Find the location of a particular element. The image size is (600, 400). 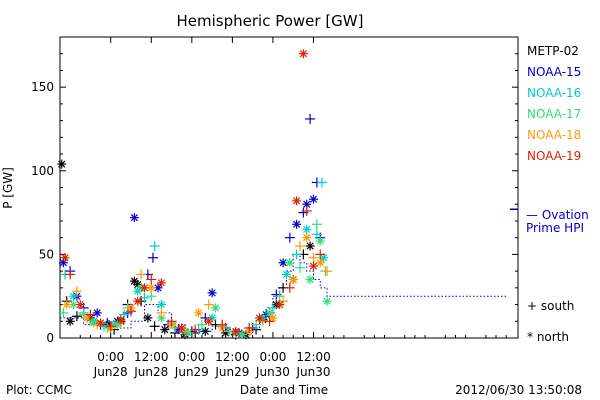

y-tick-label: 50 is located at coordinates (46, 254).